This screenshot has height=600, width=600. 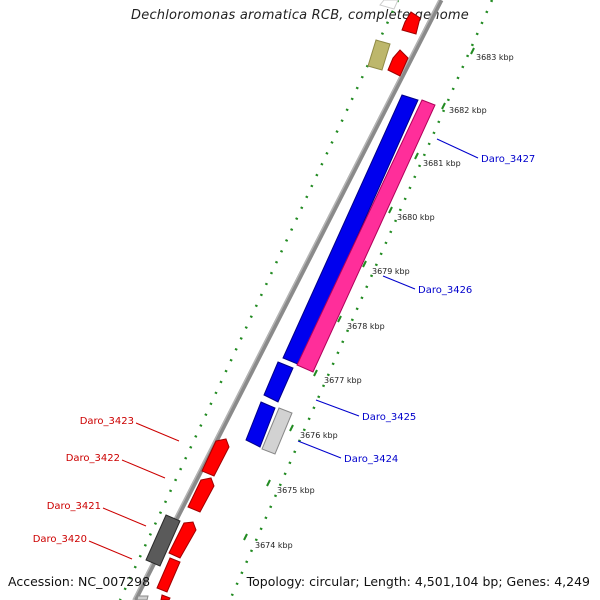 I want to click on gene-label-forward: Daro_3423, so click(x=107, y=421).